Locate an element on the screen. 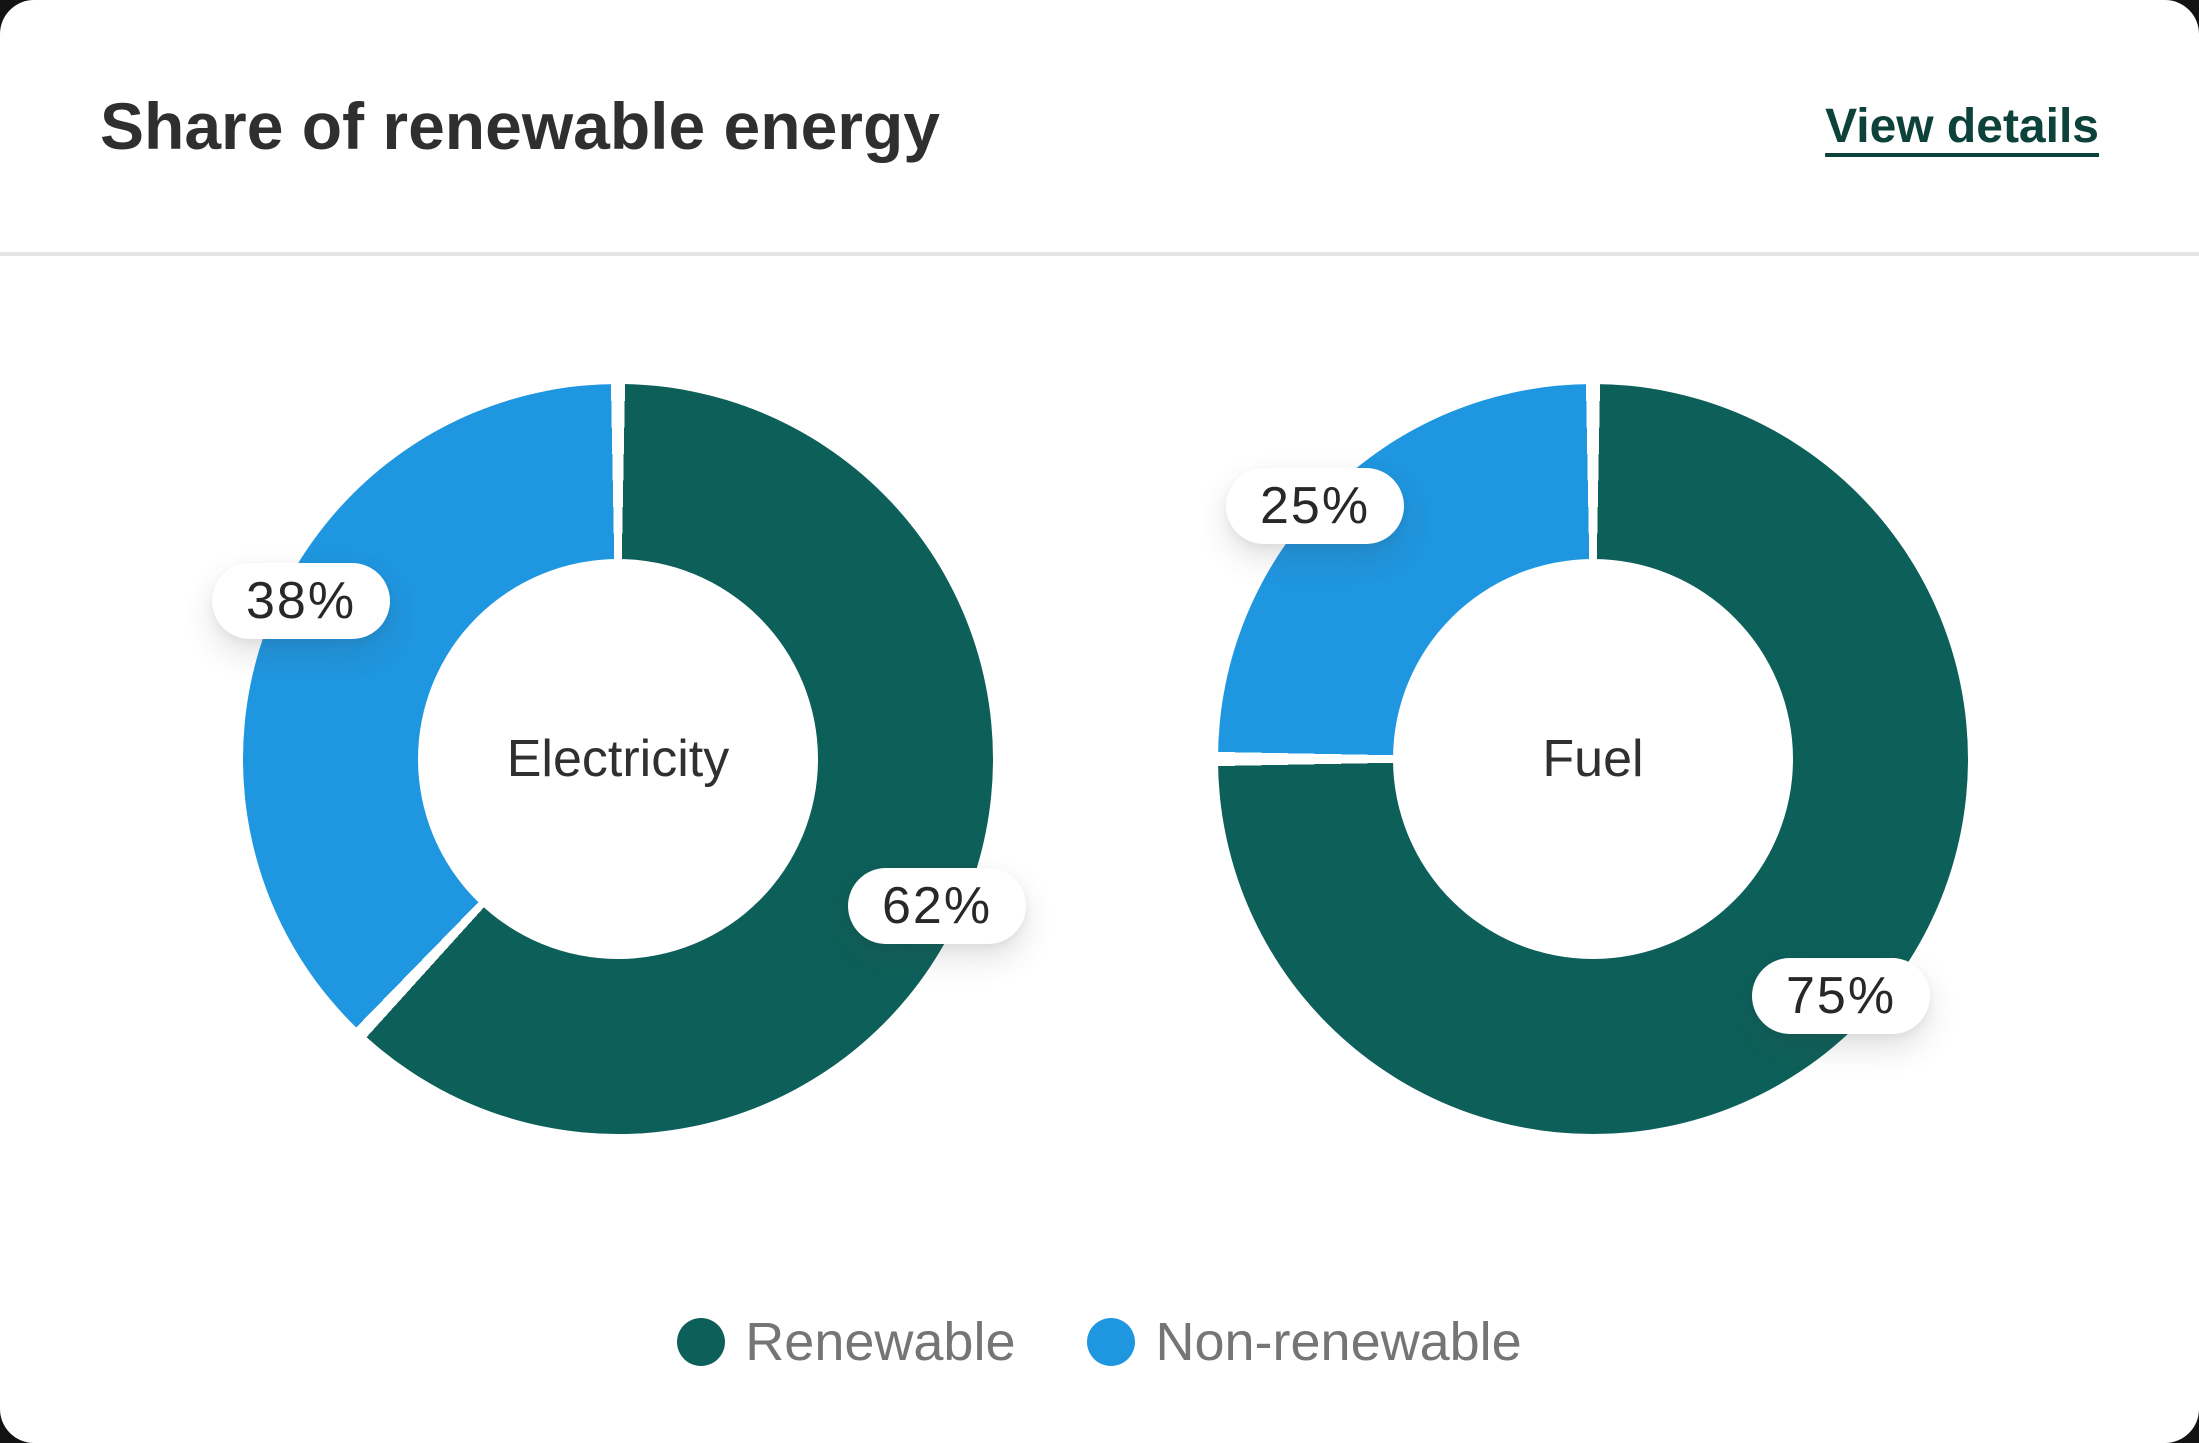 The width and height of the screenshot is (2199, 1443). legend-item-nonrenewable: Non-renewable is located at coordinates (1304, 1342).